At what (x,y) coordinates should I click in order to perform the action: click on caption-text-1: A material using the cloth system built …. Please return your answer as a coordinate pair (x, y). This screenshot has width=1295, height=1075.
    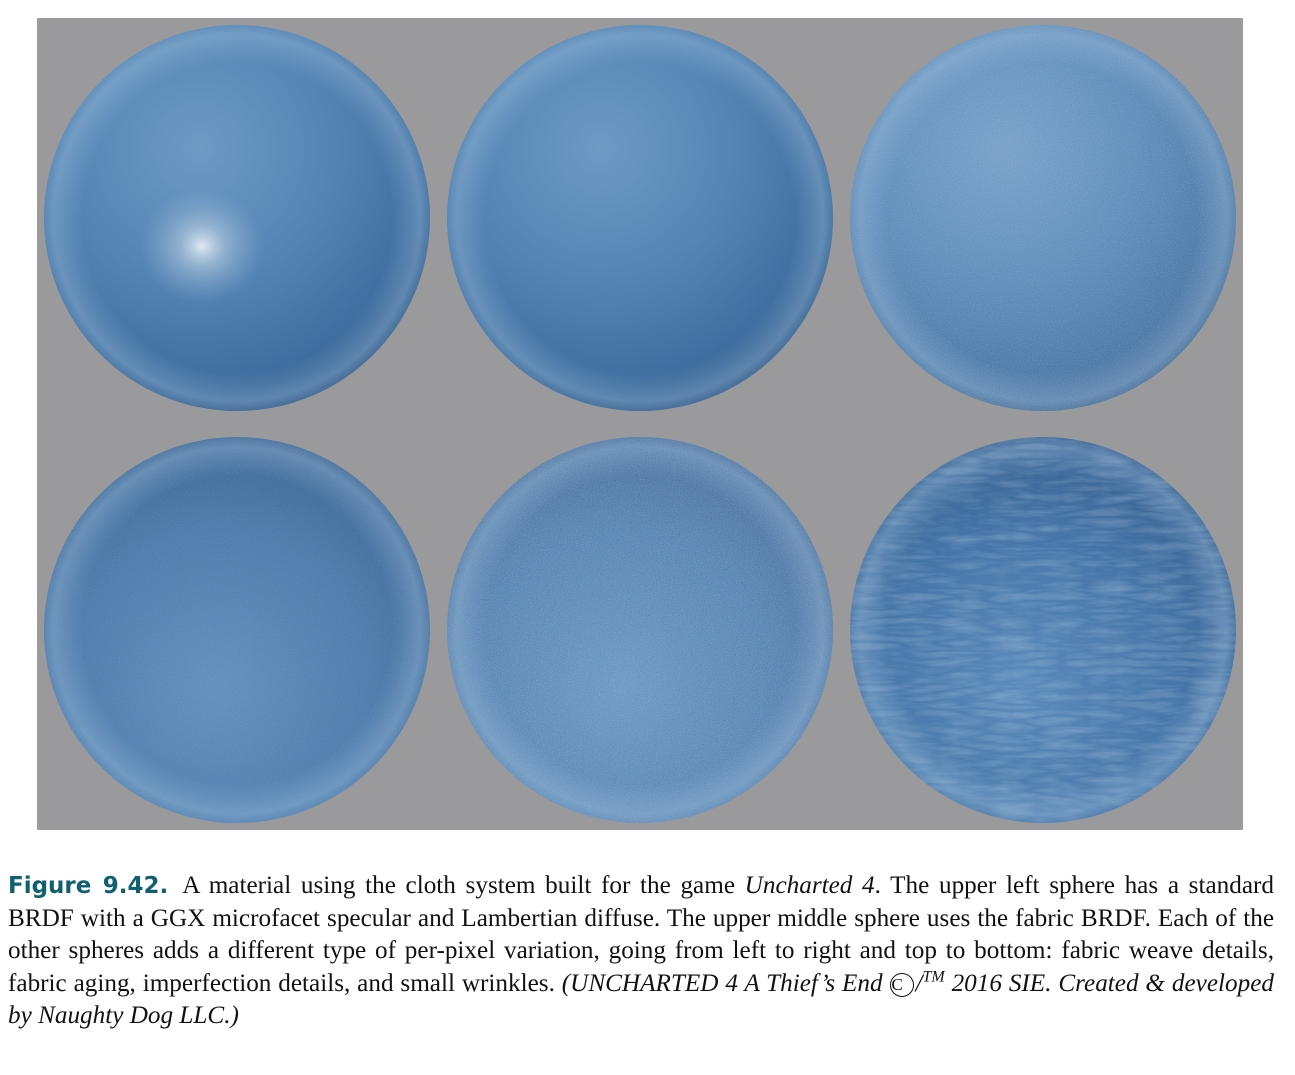
    Looking at the image, I should click on (463, 885).